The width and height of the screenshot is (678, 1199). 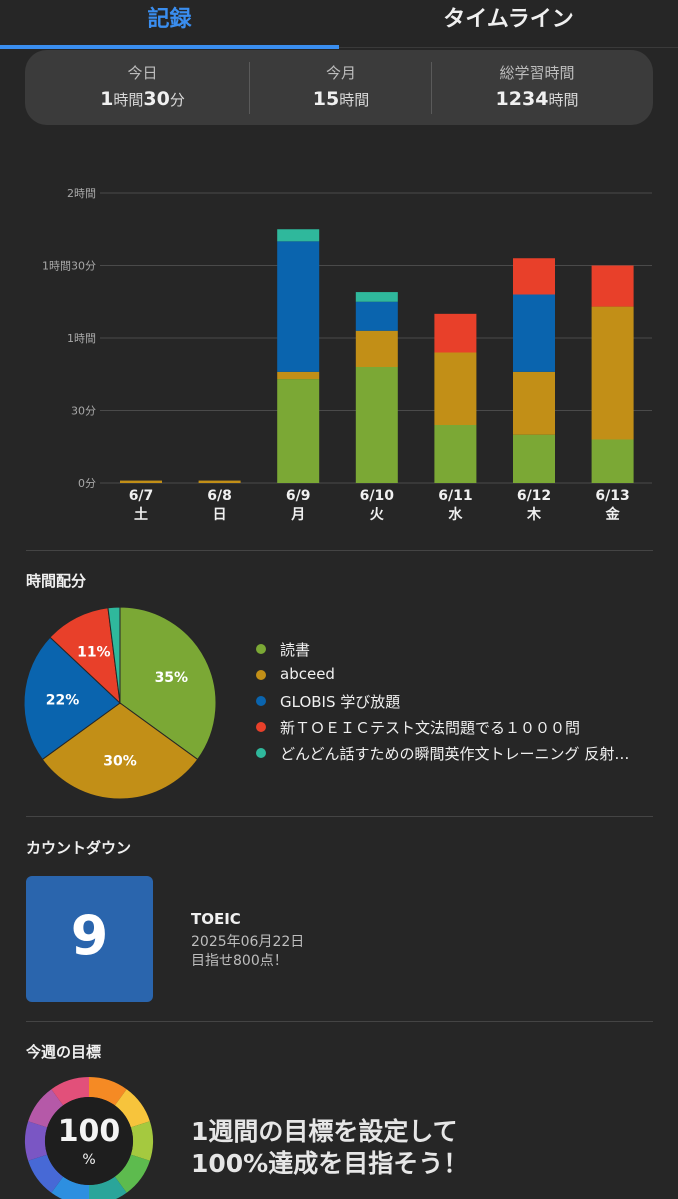 What do you see at coordinates (142, 73) in the screenshot?
I see `summary-label: 今日` at bounding box center [142, 73].